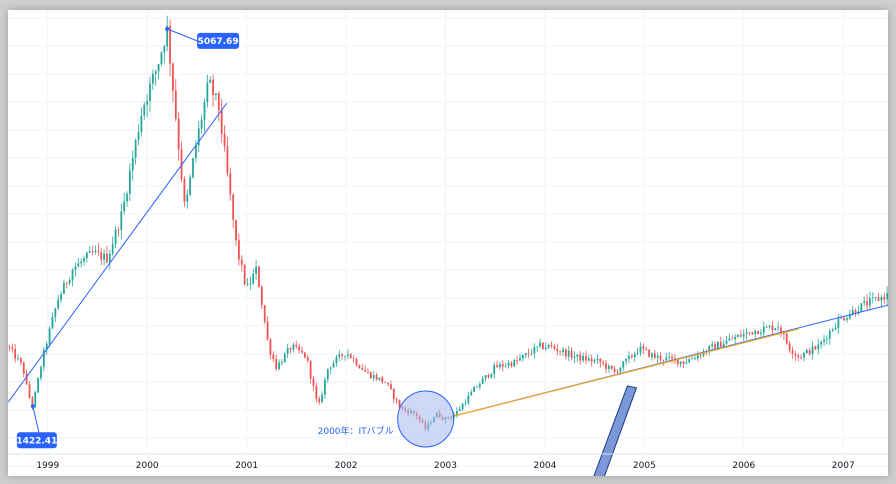 This screenshot has width=896, height=484. What do you see at coordinates (36, 441) in the screenshot?
I see `low-price-label: 1422.41` at bounding box center [36, 441].